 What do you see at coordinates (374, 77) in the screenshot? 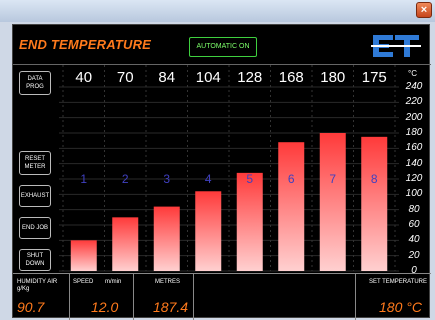
I see `zone-temperature-value: 175` at bounding box center [374, 77].